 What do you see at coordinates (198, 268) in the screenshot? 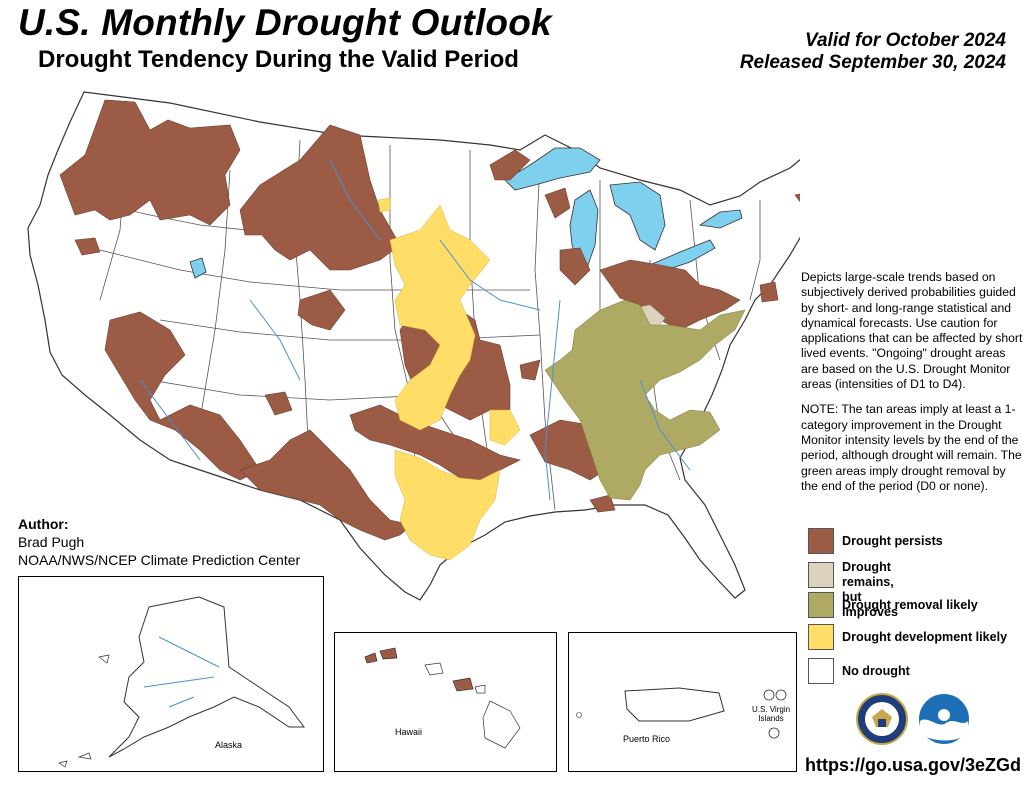
I see `great-salt-lake` at bounding box center [198, 268].